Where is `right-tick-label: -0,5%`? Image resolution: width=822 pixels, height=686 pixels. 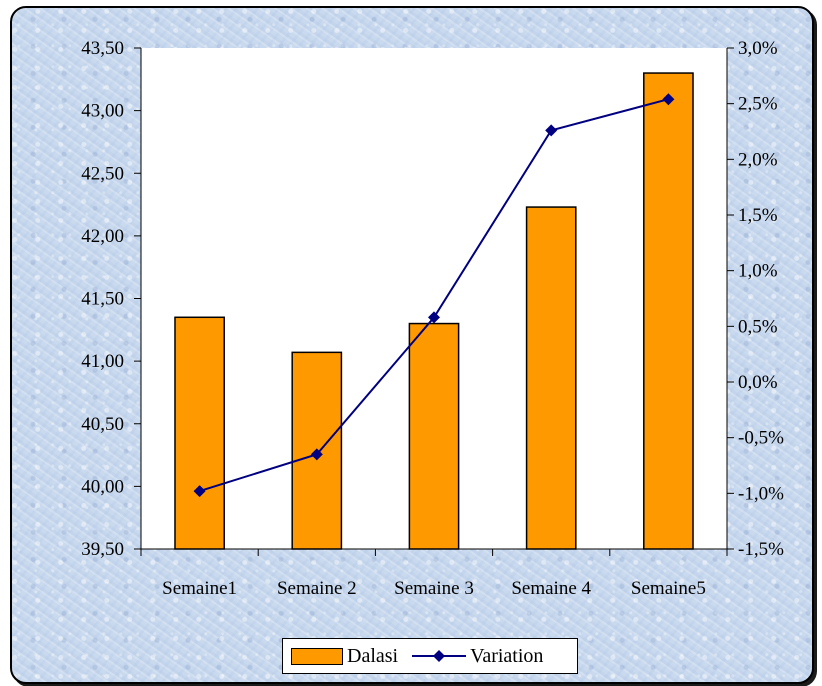 right-tick-label: -0,5% is located at coordinates (761, 438).